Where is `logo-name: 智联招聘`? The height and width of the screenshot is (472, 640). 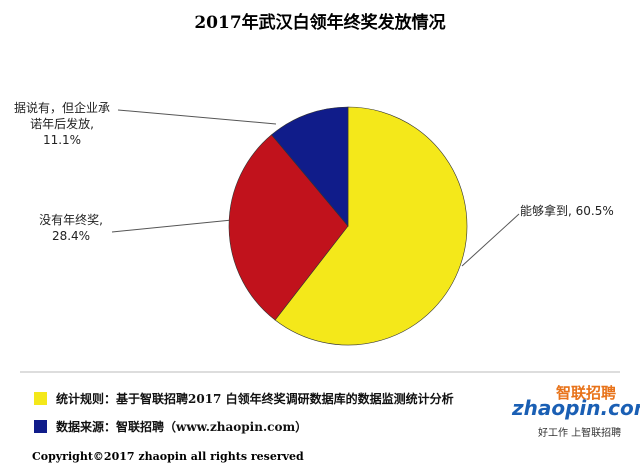 logo-name: 智联招聘 is located at coordinates (586, 393).